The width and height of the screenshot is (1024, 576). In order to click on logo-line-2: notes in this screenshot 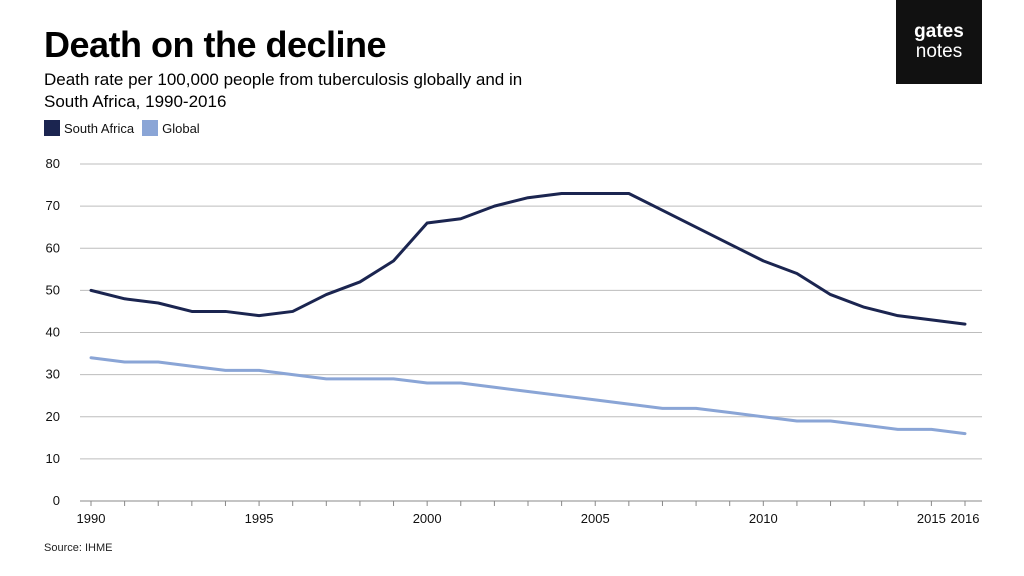, I will do `click(939, 51)`.